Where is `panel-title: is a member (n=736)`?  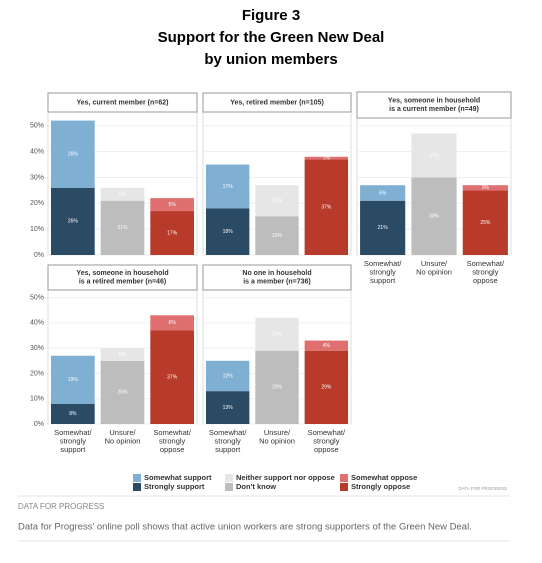
panel-title: is a member (n=736) is located at coordinates (277, 282).